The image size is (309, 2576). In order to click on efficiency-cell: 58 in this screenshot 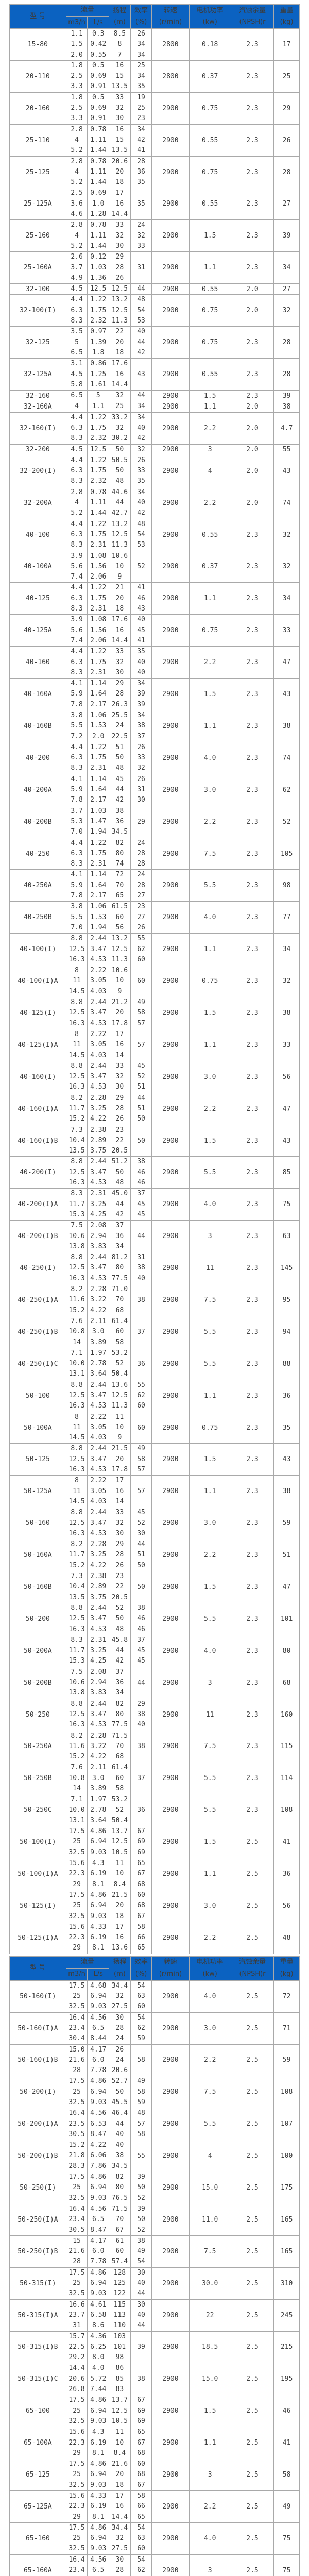, I will do `click(141, 2060)`.